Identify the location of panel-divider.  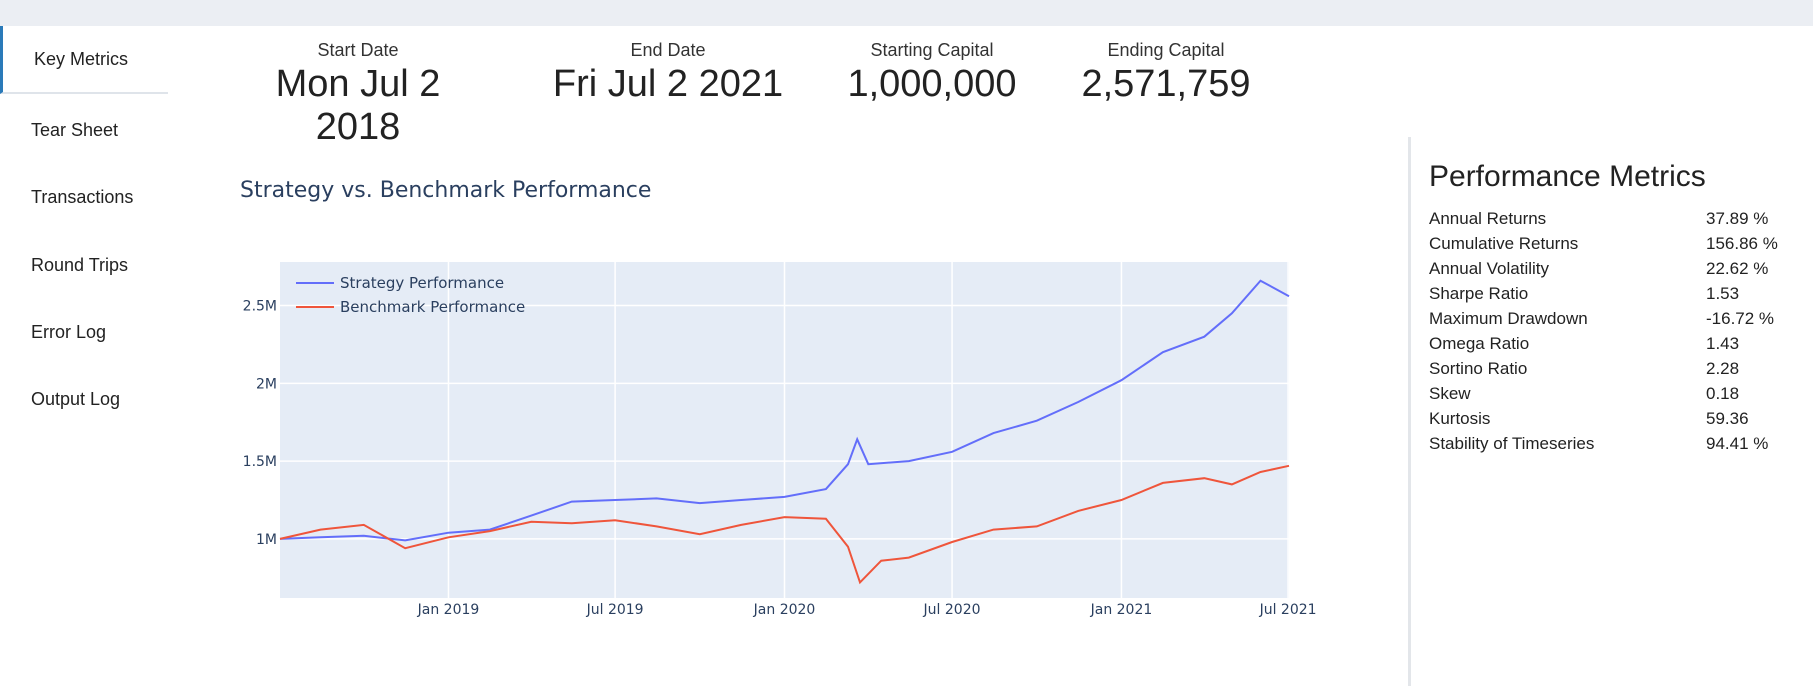
(1409, 411).